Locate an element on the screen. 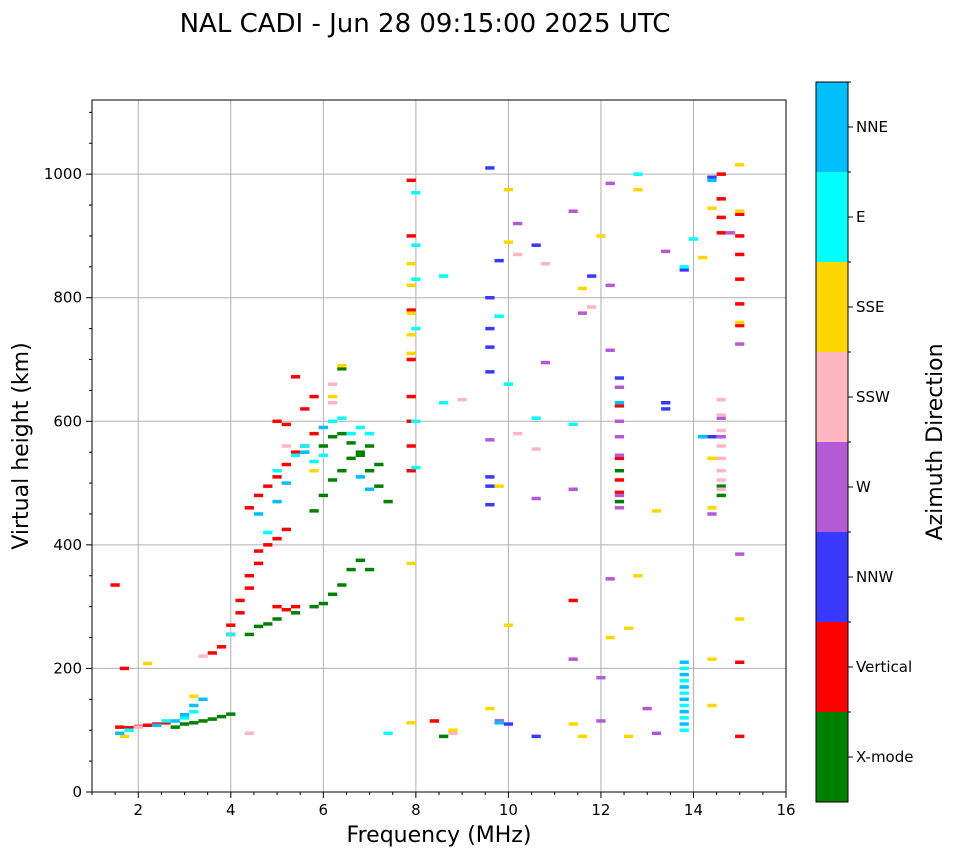  colorbar-tick-label: SSW is located at coordinates (873, 397).